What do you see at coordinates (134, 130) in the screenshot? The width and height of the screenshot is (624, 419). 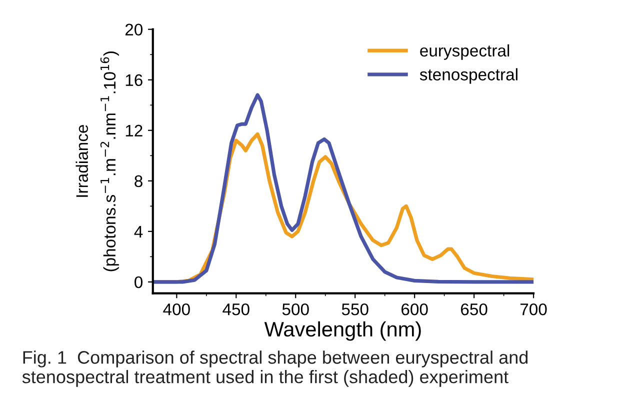 I see `y-tick-label: 12` at bounding box center [134, 130].